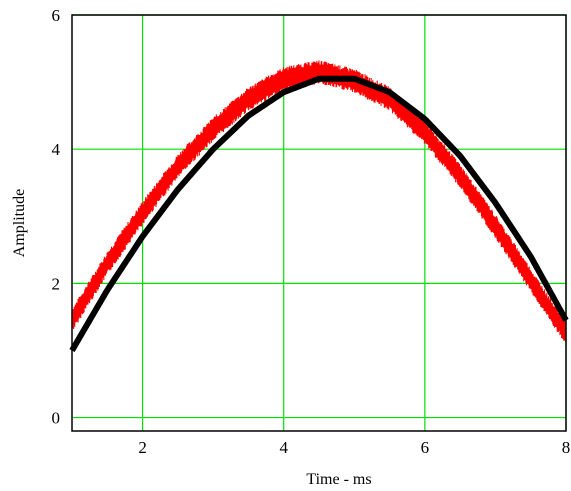 The height and width of the screenshot is (491, 571). Describe the element at coordinates (19, 223) in the screenshot. I see `y-axis-label: Amplitude` at that location.